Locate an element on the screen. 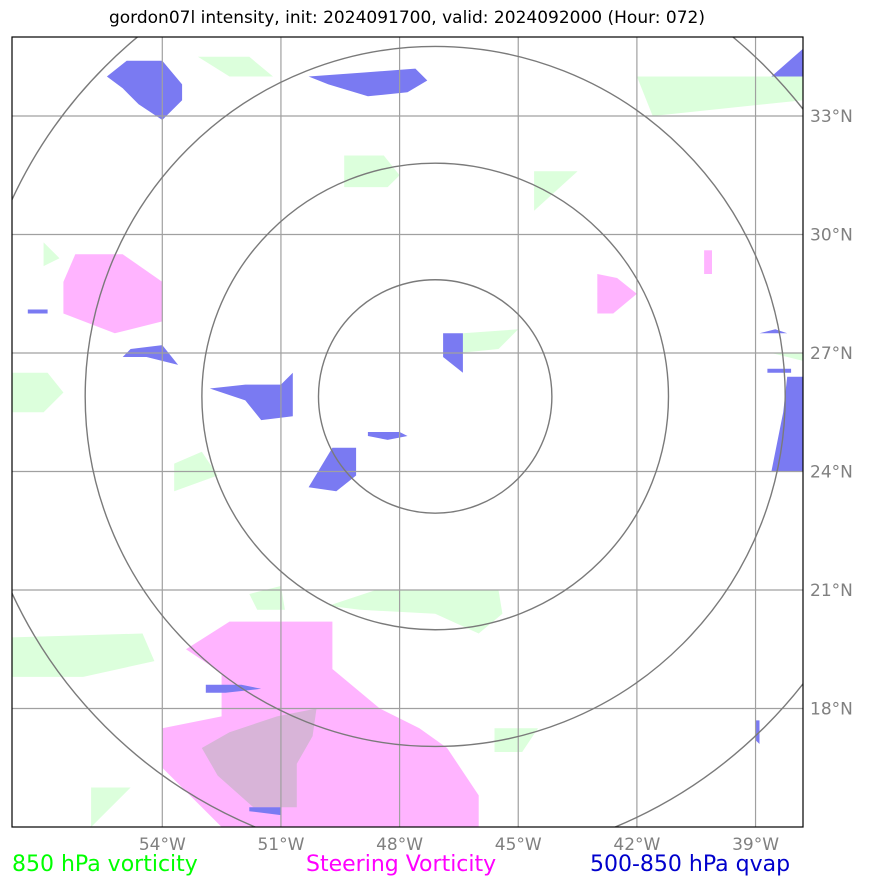 This screenshot has height=891, width=873. x-tick-label: 39°W is located at coordinates (755, 845).